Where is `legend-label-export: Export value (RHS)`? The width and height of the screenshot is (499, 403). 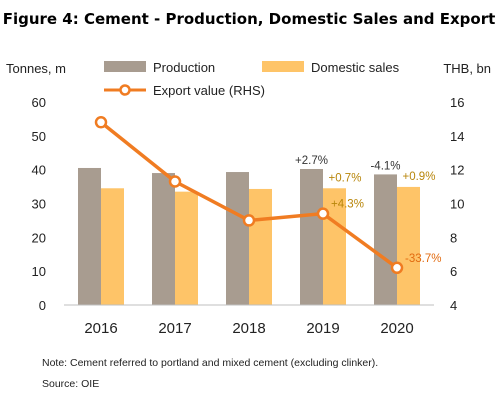 legend-label-export: Export value (RHS) is located at coordinates (209, 90).